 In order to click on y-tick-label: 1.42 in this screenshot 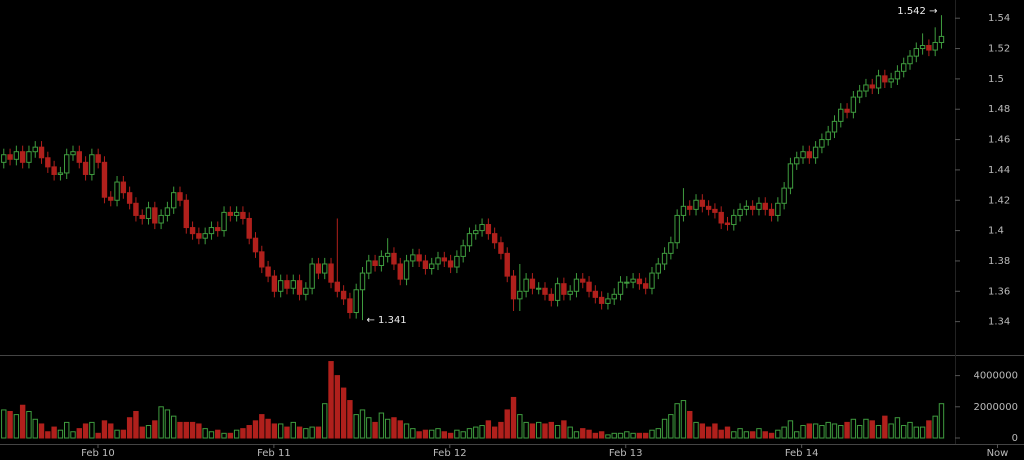, I will do `click(999, 200)`.